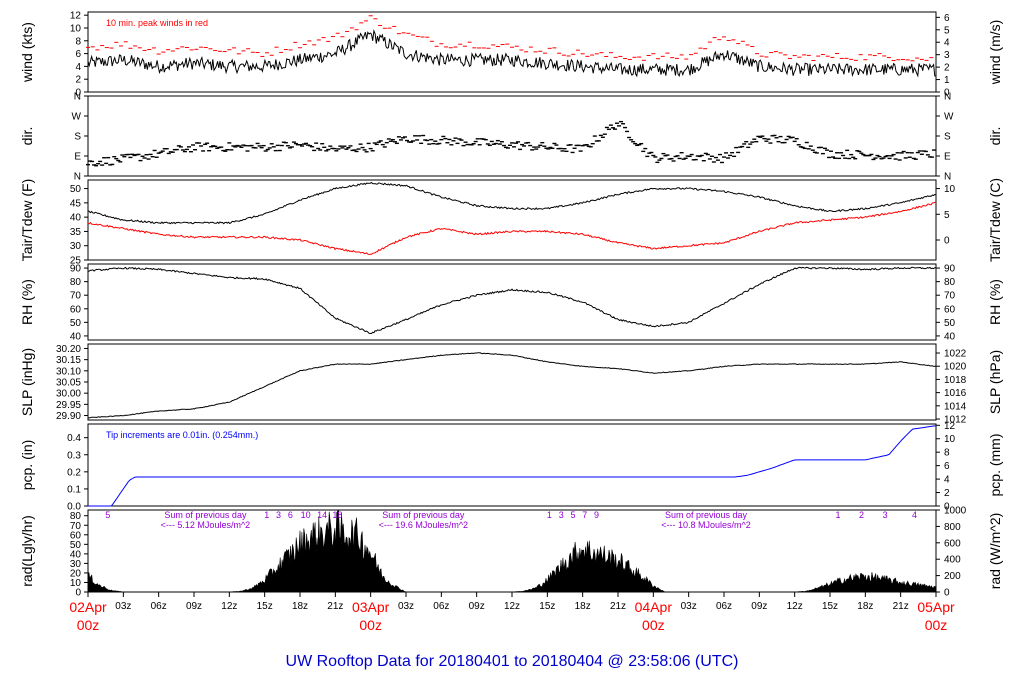  Describe the element at coordinates (74, 489) in the screenshot. I see `ytick-left-label: 0.1` at that location.